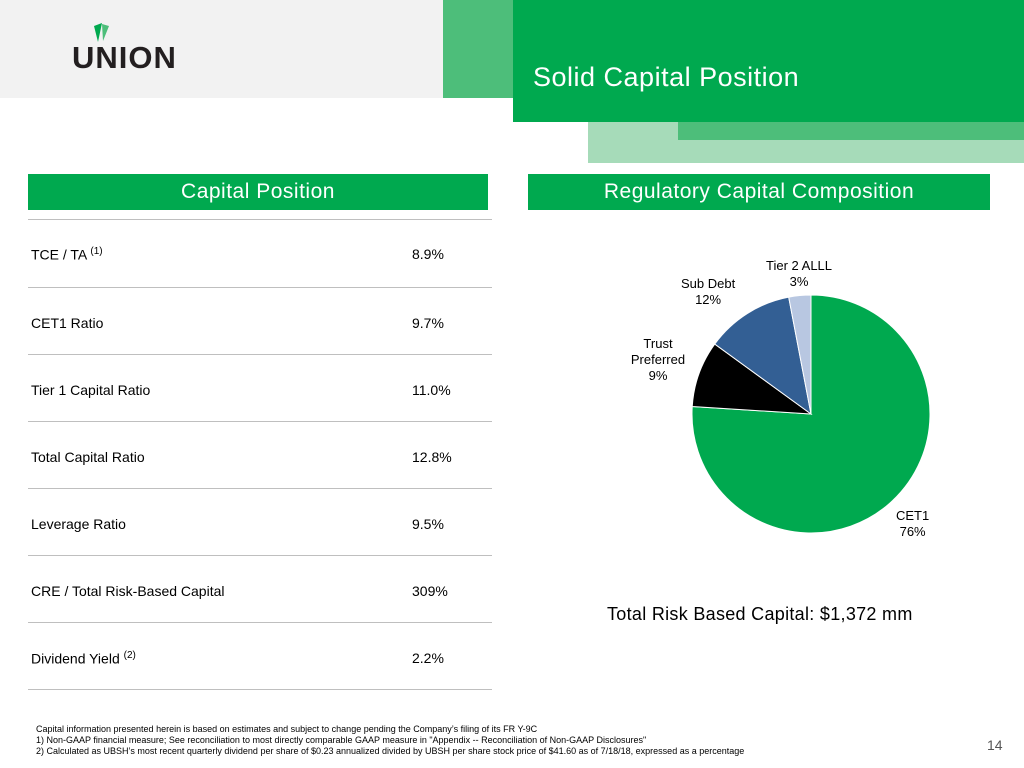 This screenshot has width=1024, height=768. What do you see at coordinates (760, 614) in the screenshot?
I see `total-capital-caption: Total Risk Based Capital: $1,372 mm` at bounding box center [760, 614].